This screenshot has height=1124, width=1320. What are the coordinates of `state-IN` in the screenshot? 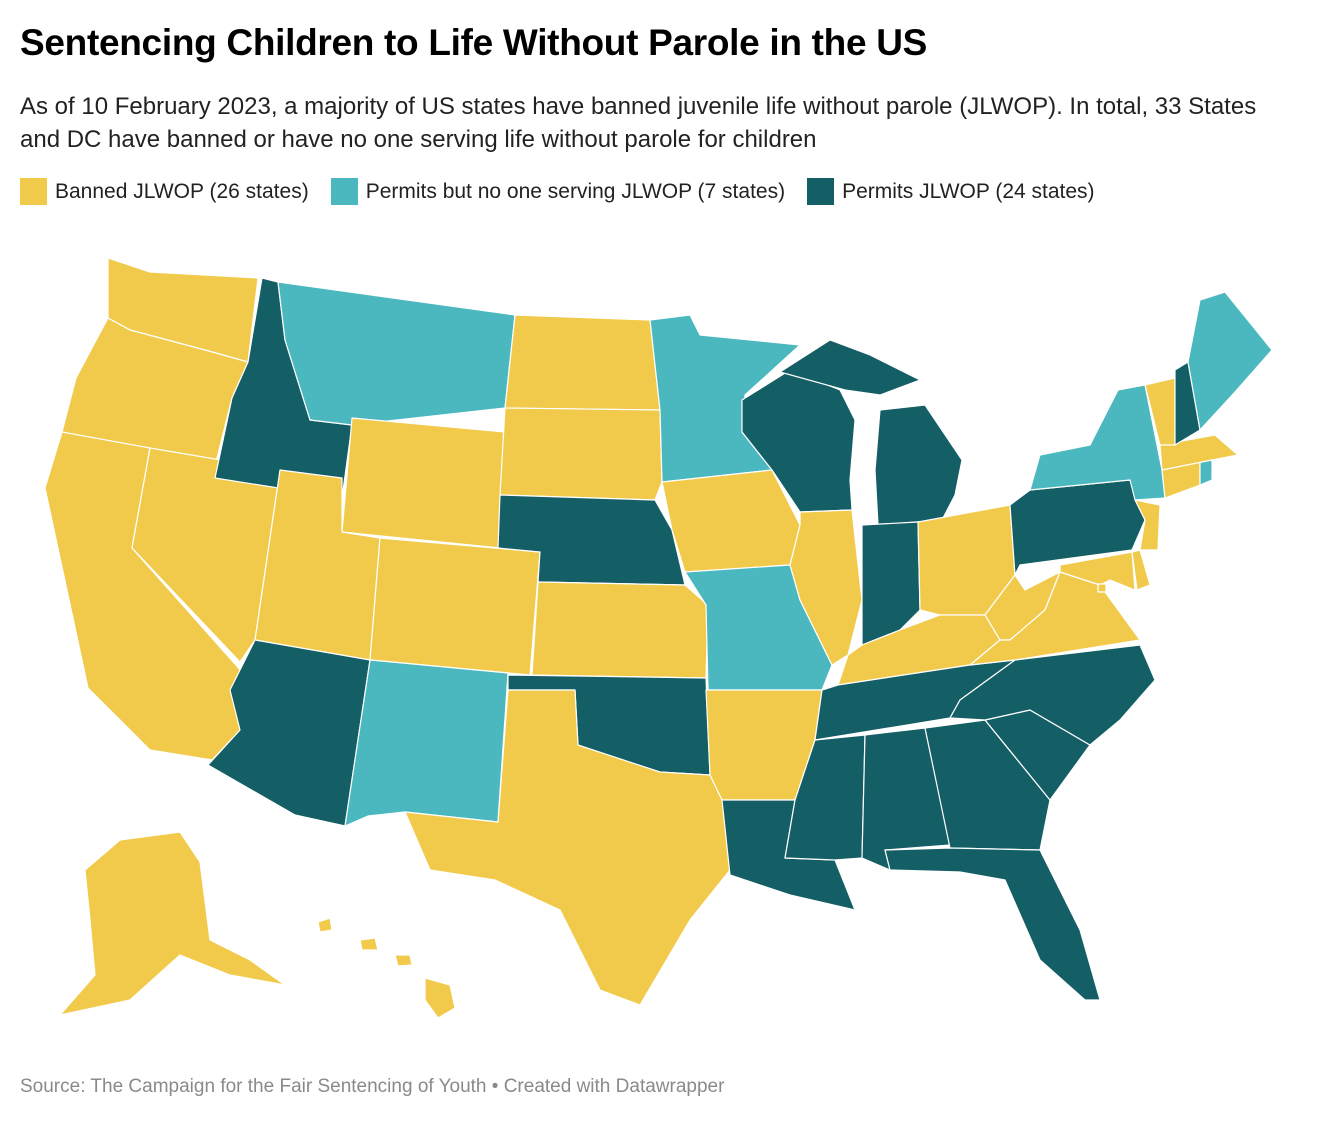 It's located at (891, 583).